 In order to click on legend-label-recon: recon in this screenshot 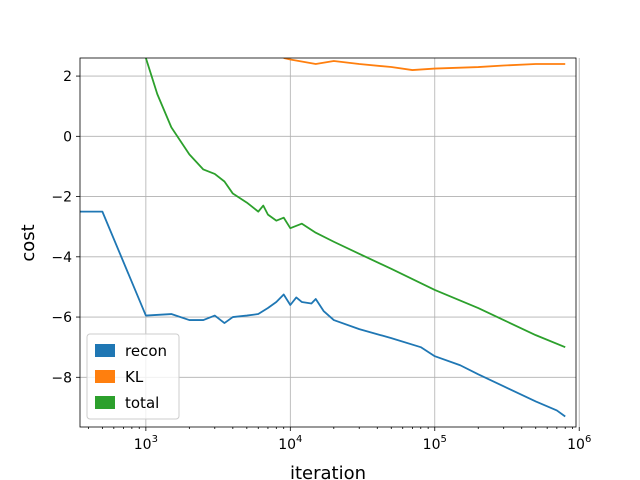, I will do `click(146, 351)`.